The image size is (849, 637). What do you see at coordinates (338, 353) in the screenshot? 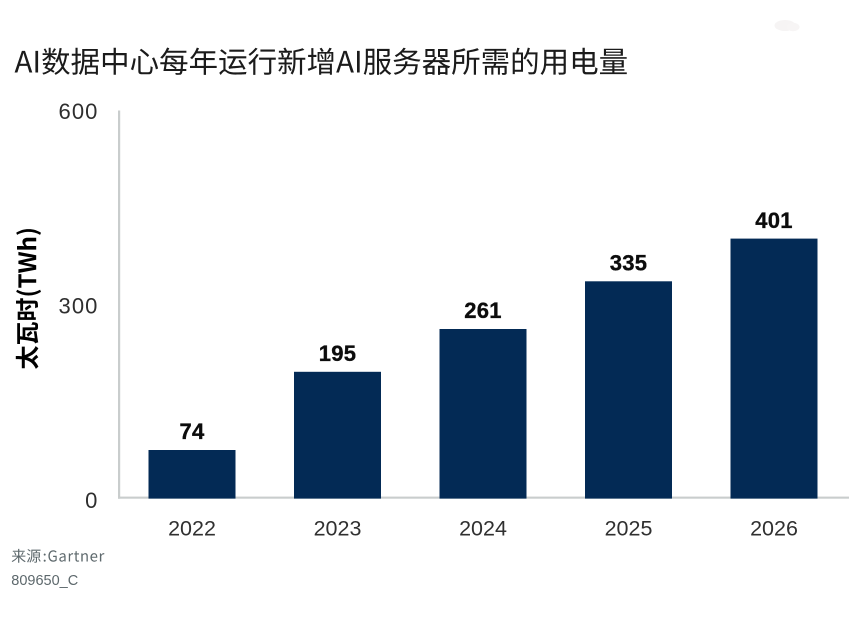
I see `svg-text: 195` at bounding box center [338, 353].